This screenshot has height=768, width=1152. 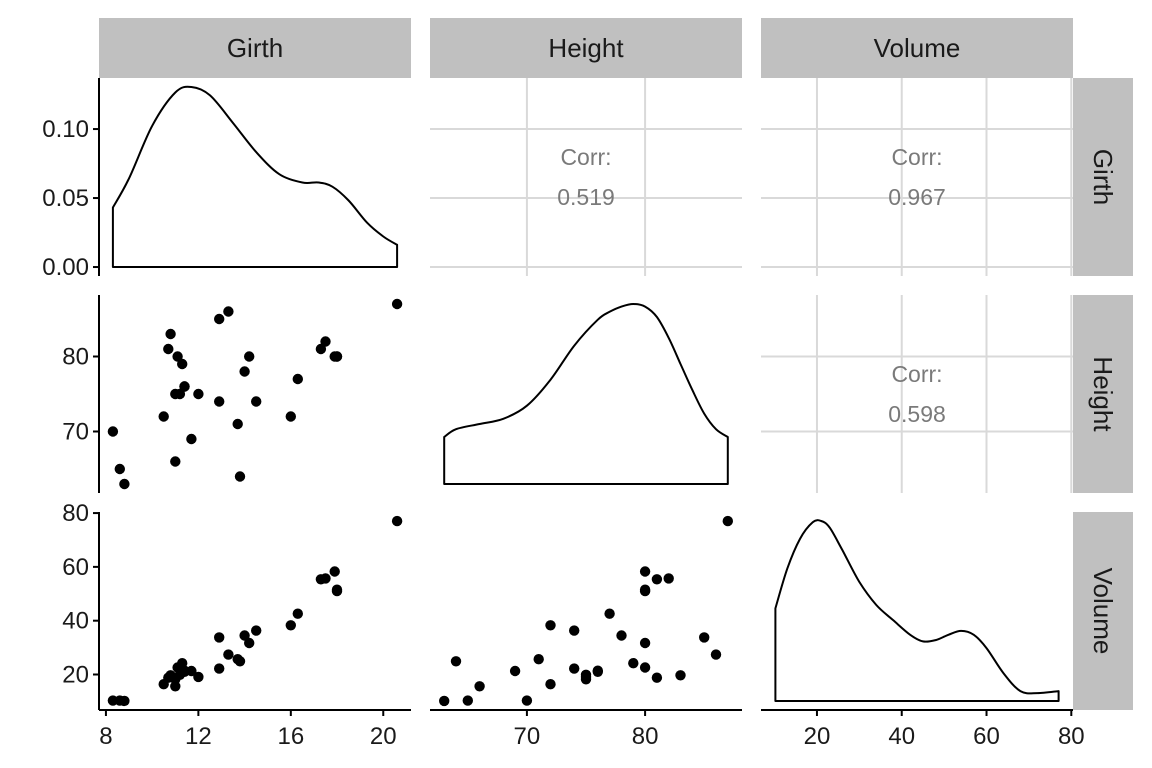 What do you see at coordinates (917, 197) in the screenshot?
I see `corr-value-girth-volume: 0.967` at bounding box center [917, 197].